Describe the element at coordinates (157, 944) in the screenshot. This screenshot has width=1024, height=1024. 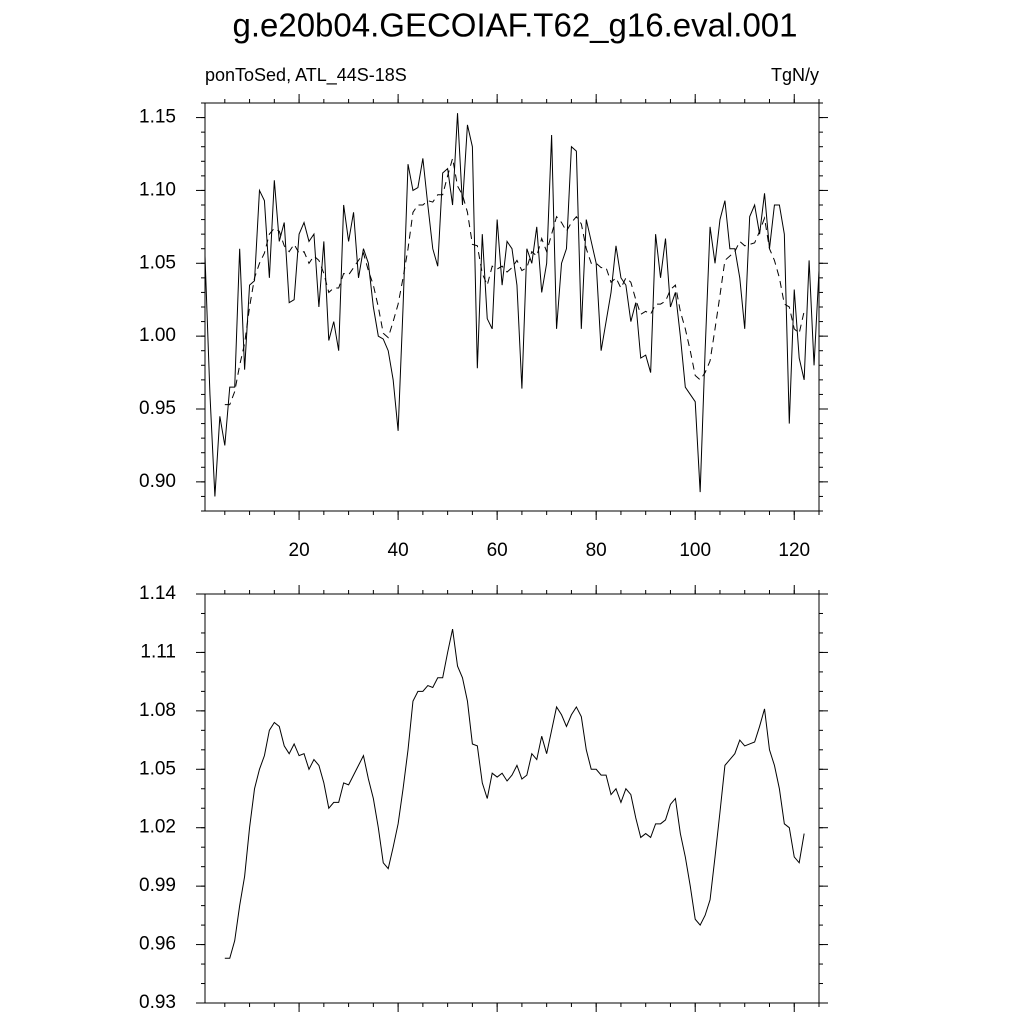
I see `y-tick-label: 0.96` at that location.